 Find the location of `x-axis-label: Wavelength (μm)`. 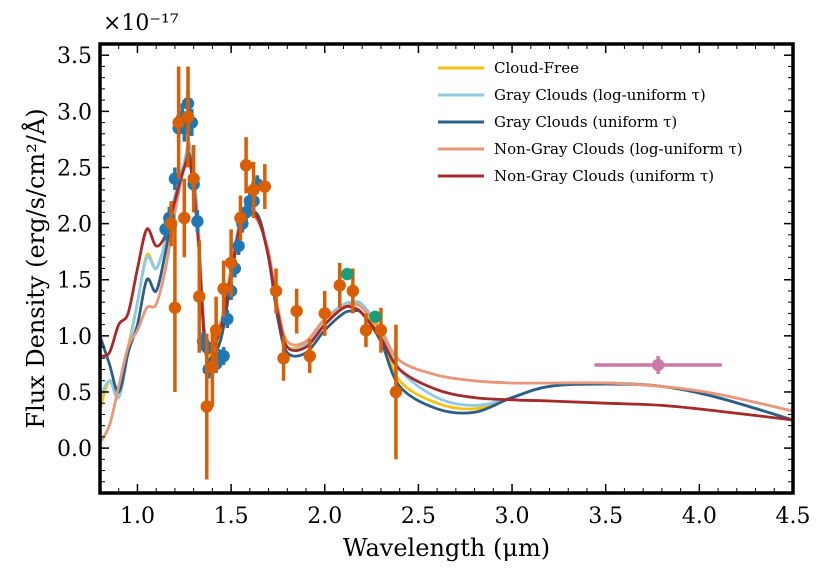

x-axis-label: Wavelength (μm) is located at coordinates (446, 548).